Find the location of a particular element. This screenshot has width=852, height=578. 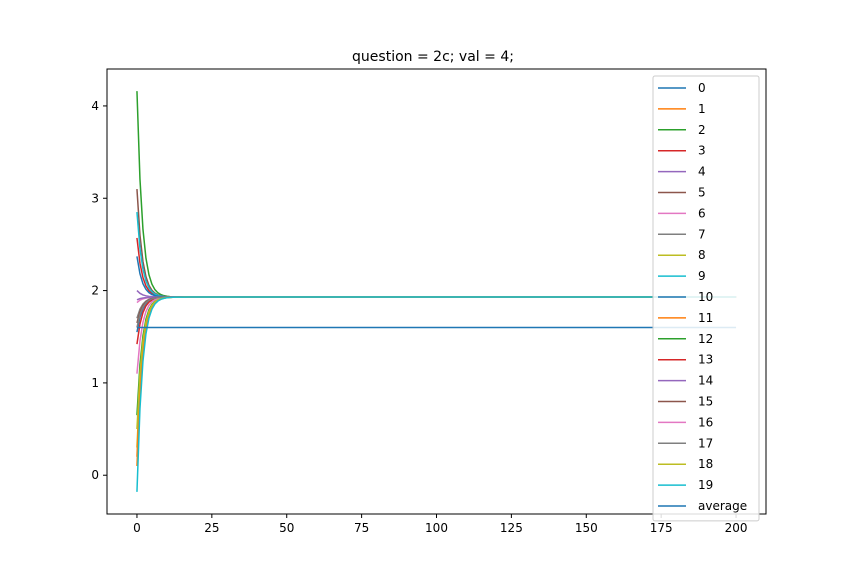

legend-label: 8 is located at coordinates (702, 255).